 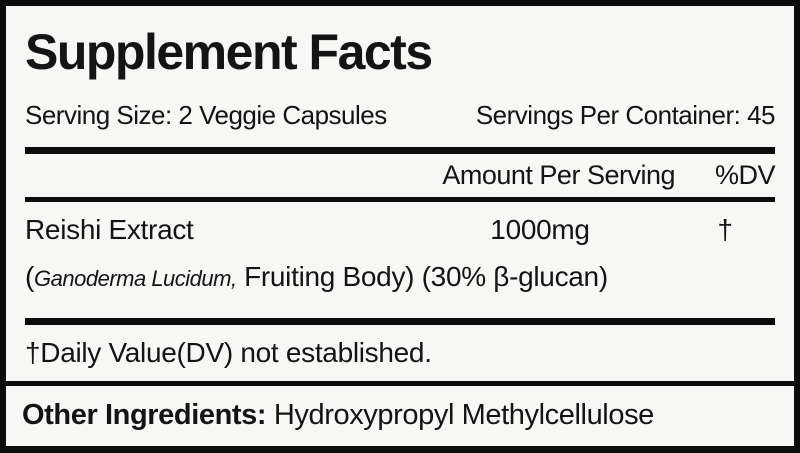 I want to click on panel-title: Supplement Facts, so click(x=229, y=52).